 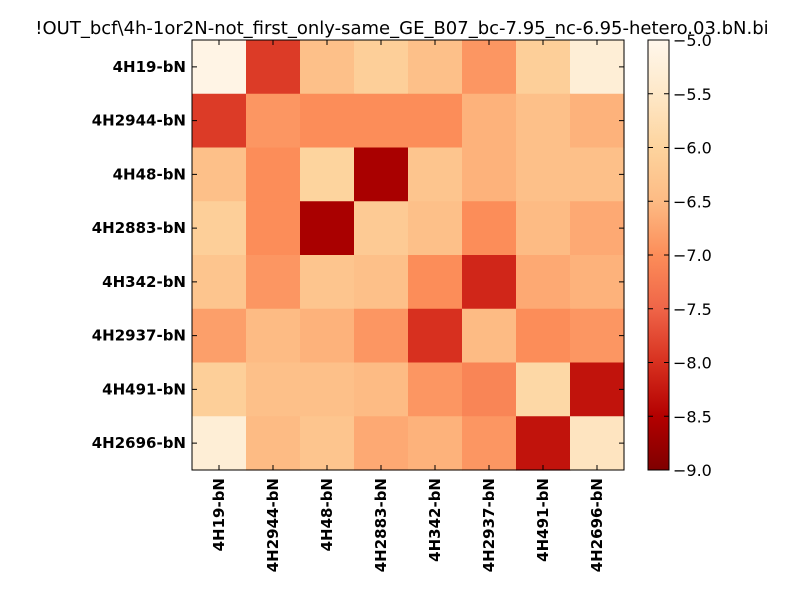 What do you see at coordinates (692, 363) in the screenshot?
I see `colorbar-label: −8.0` at bounding box center [692, 363].